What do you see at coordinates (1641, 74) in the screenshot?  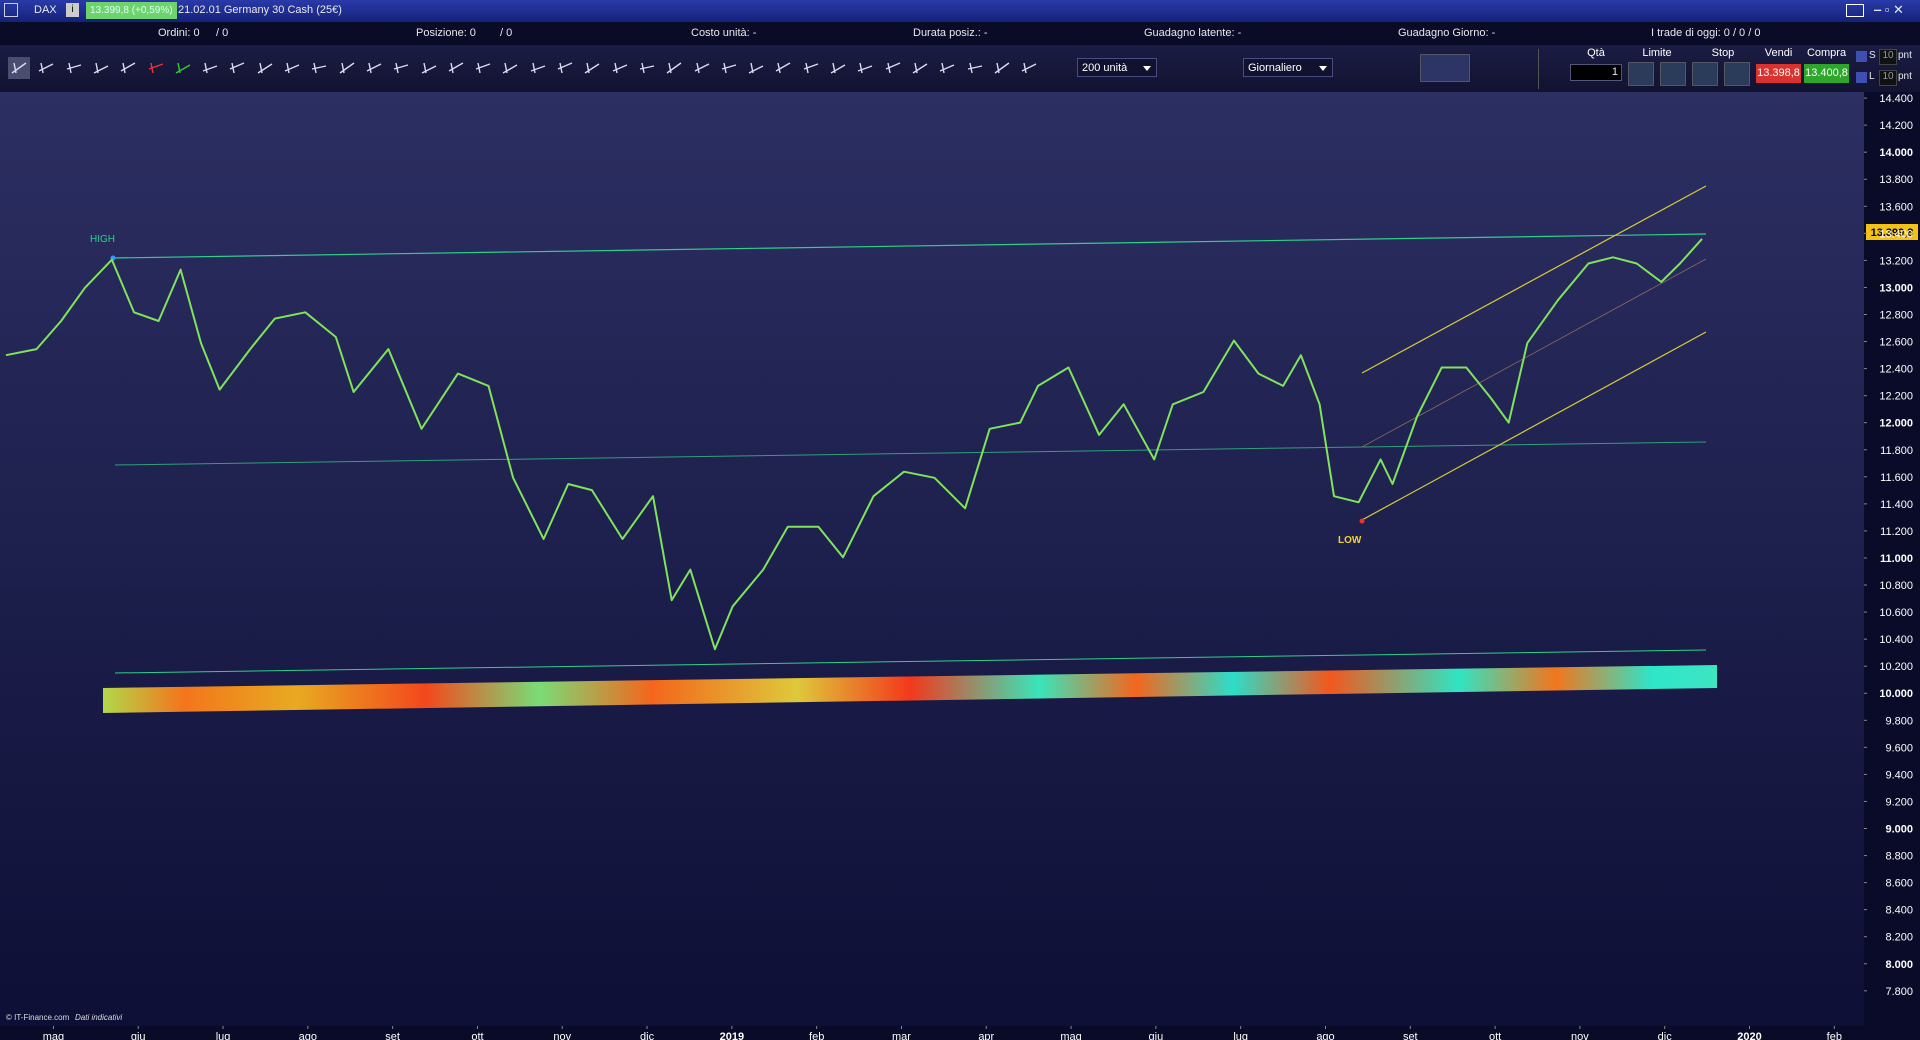 I see `limit-buy-button` at bounding box center [1641, 74].